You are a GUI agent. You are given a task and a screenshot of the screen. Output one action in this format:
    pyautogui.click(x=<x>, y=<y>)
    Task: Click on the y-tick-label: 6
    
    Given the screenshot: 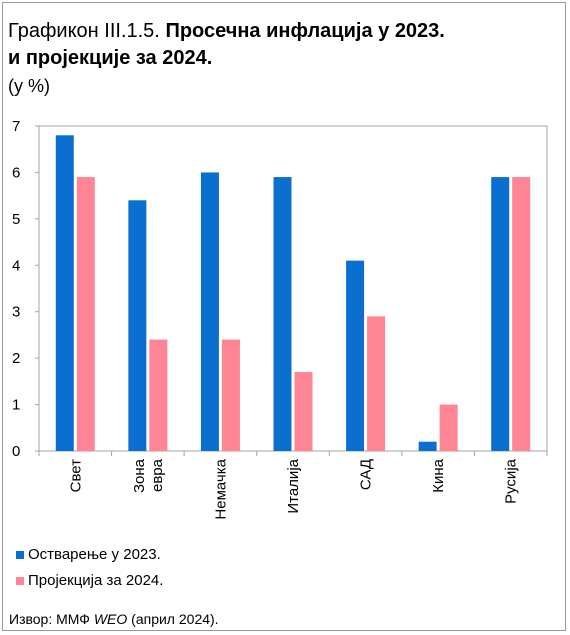 What is the action you would take?
    pyautogui.click(x=16, y=172)
    